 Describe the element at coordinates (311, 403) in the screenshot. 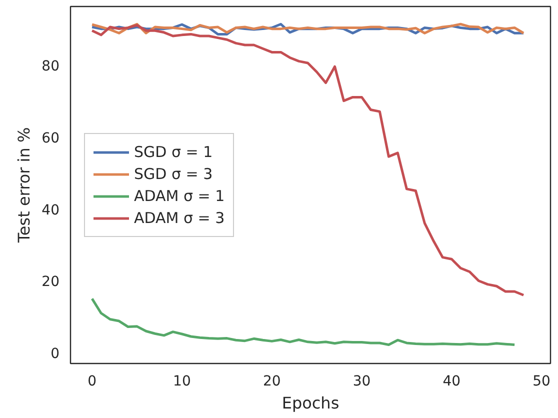

I see `x-axis-title: Epochs` at that location.